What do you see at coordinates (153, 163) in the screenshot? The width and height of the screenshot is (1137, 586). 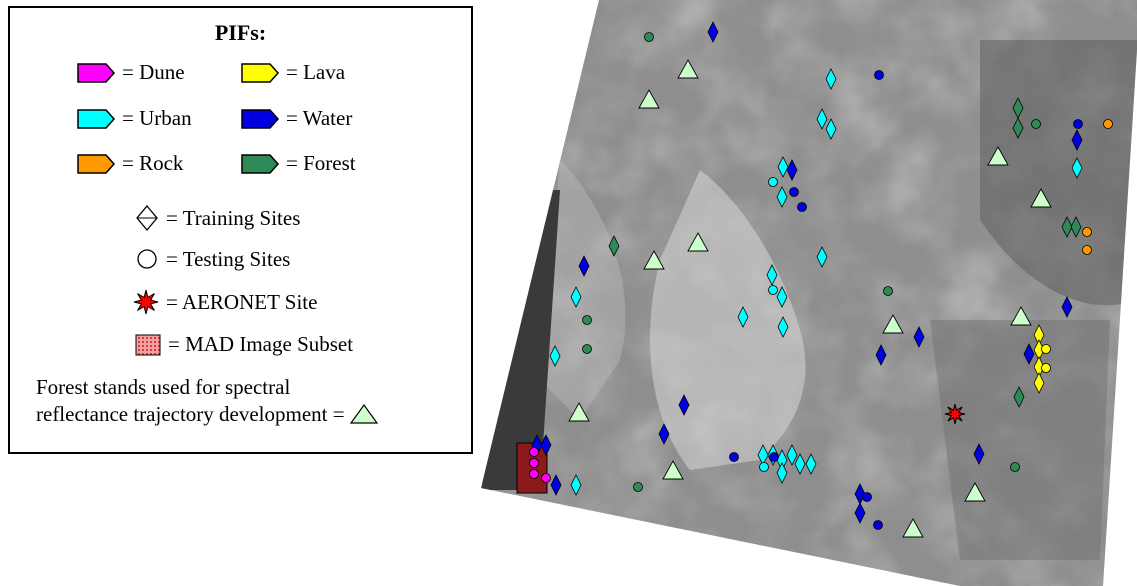 I see `legend-label-rock: = Rock` at bounding box center [153, 163].